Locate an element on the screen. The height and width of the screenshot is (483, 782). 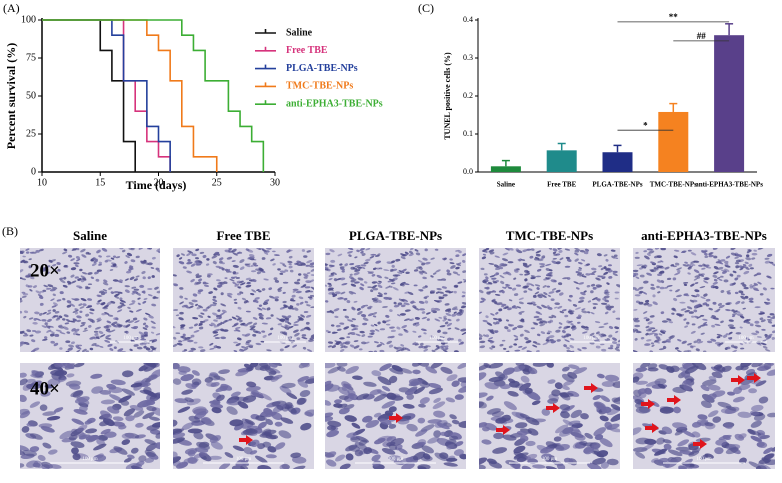
column-title: TMC-TBE-NPs is located at coordinates (549, 235).